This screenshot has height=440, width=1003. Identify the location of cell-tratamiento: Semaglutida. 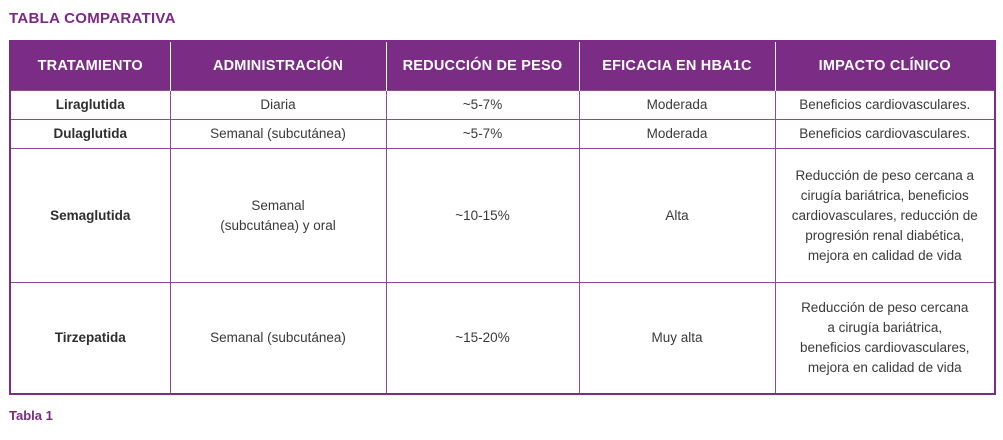
(90, 215).